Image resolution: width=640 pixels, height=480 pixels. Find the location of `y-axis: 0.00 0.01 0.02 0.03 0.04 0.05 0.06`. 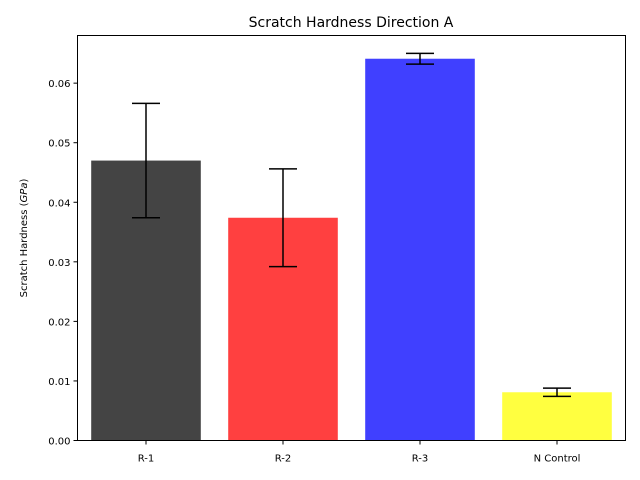

y-axis: 0.00 0.01 0.02 0.03 0.04 0.05 0.06 is located at coordinates (63, 263).